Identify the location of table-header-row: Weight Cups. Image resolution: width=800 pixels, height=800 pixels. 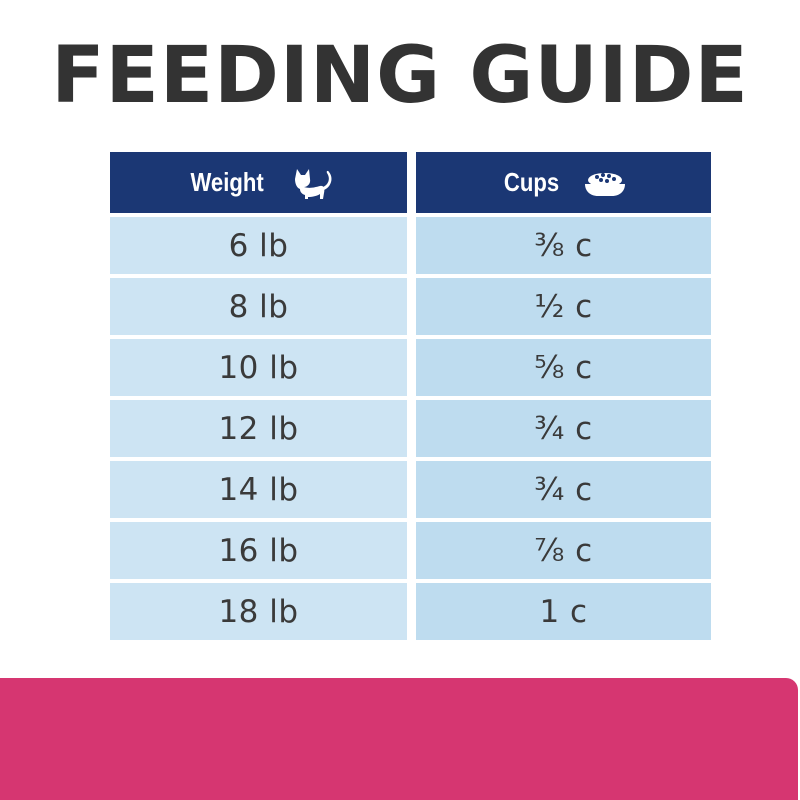
(410, 182).